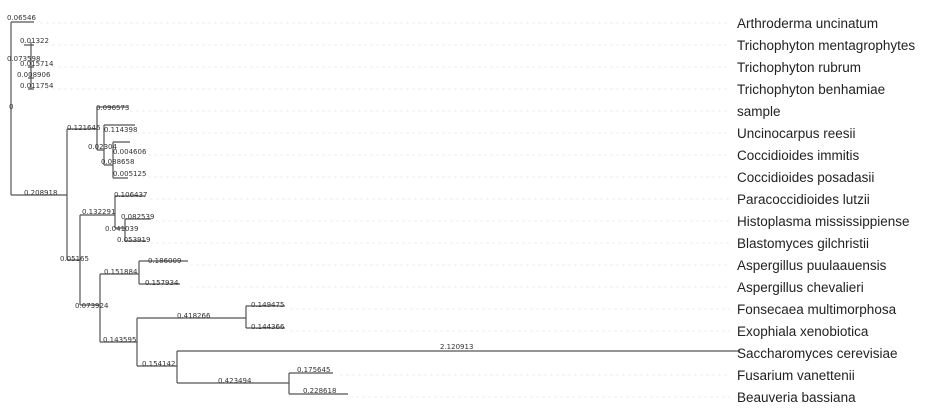 Image resolution: width=940 pixels, height=418 pixels. What do you see at coordinates (37, 86) in the screenshot?
I see `branch-label: 0.011754` at bounding box center [37, 86].